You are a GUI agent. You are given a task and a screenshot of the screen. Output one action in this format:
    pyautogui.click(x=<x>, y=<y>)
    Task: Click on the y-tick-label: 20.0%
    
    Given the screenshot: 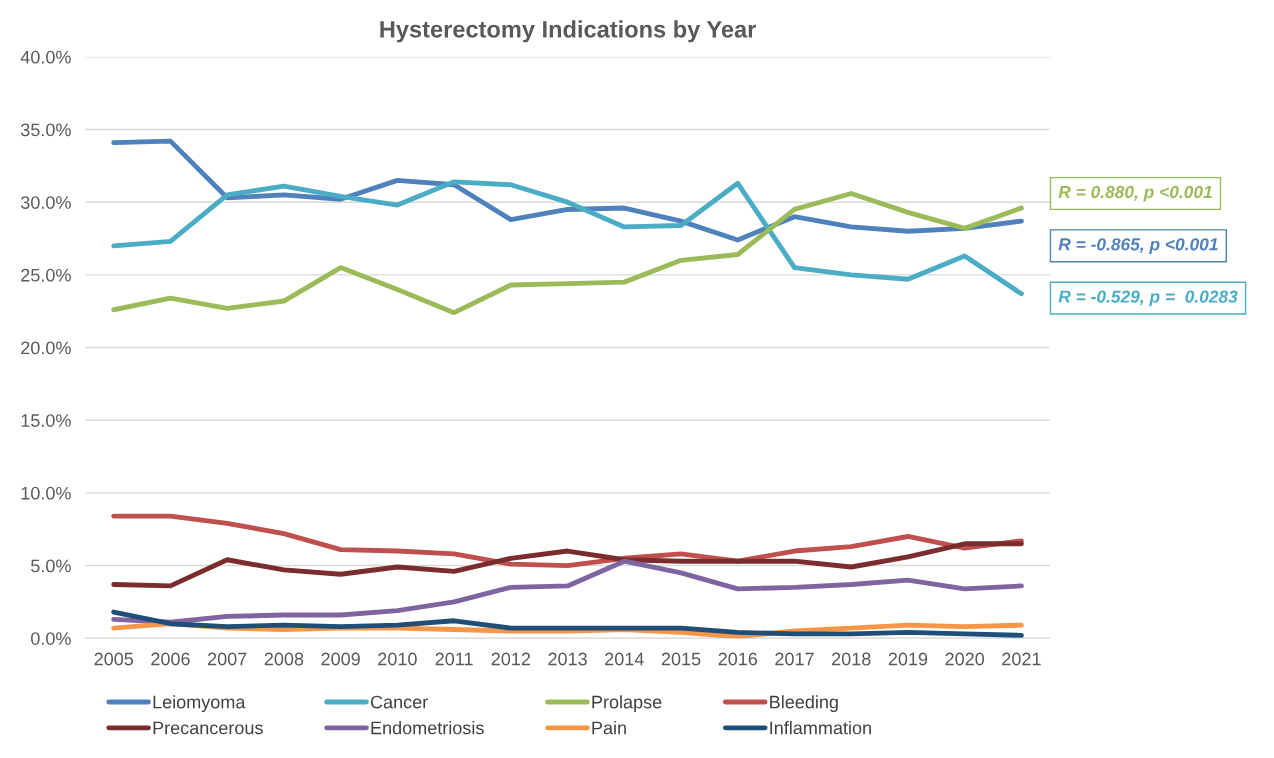 What is the action you would take?
    pyautogui.click(x=46, y=348)
    